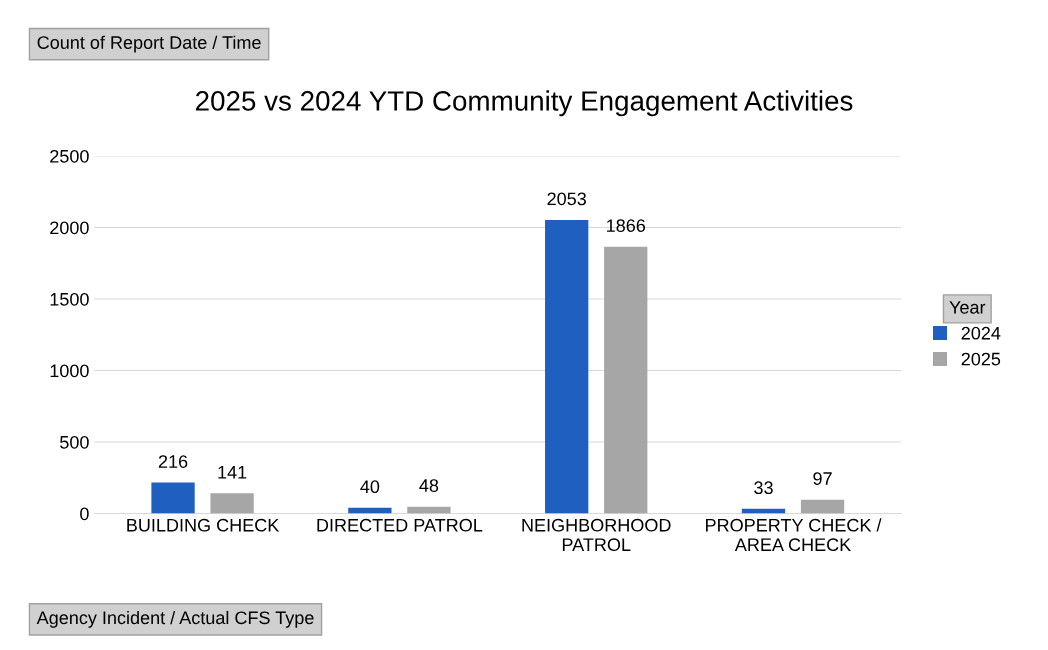  Describe the element at coordinates (173, 461) in the screenshot. I see `data-label: 216` at that location.